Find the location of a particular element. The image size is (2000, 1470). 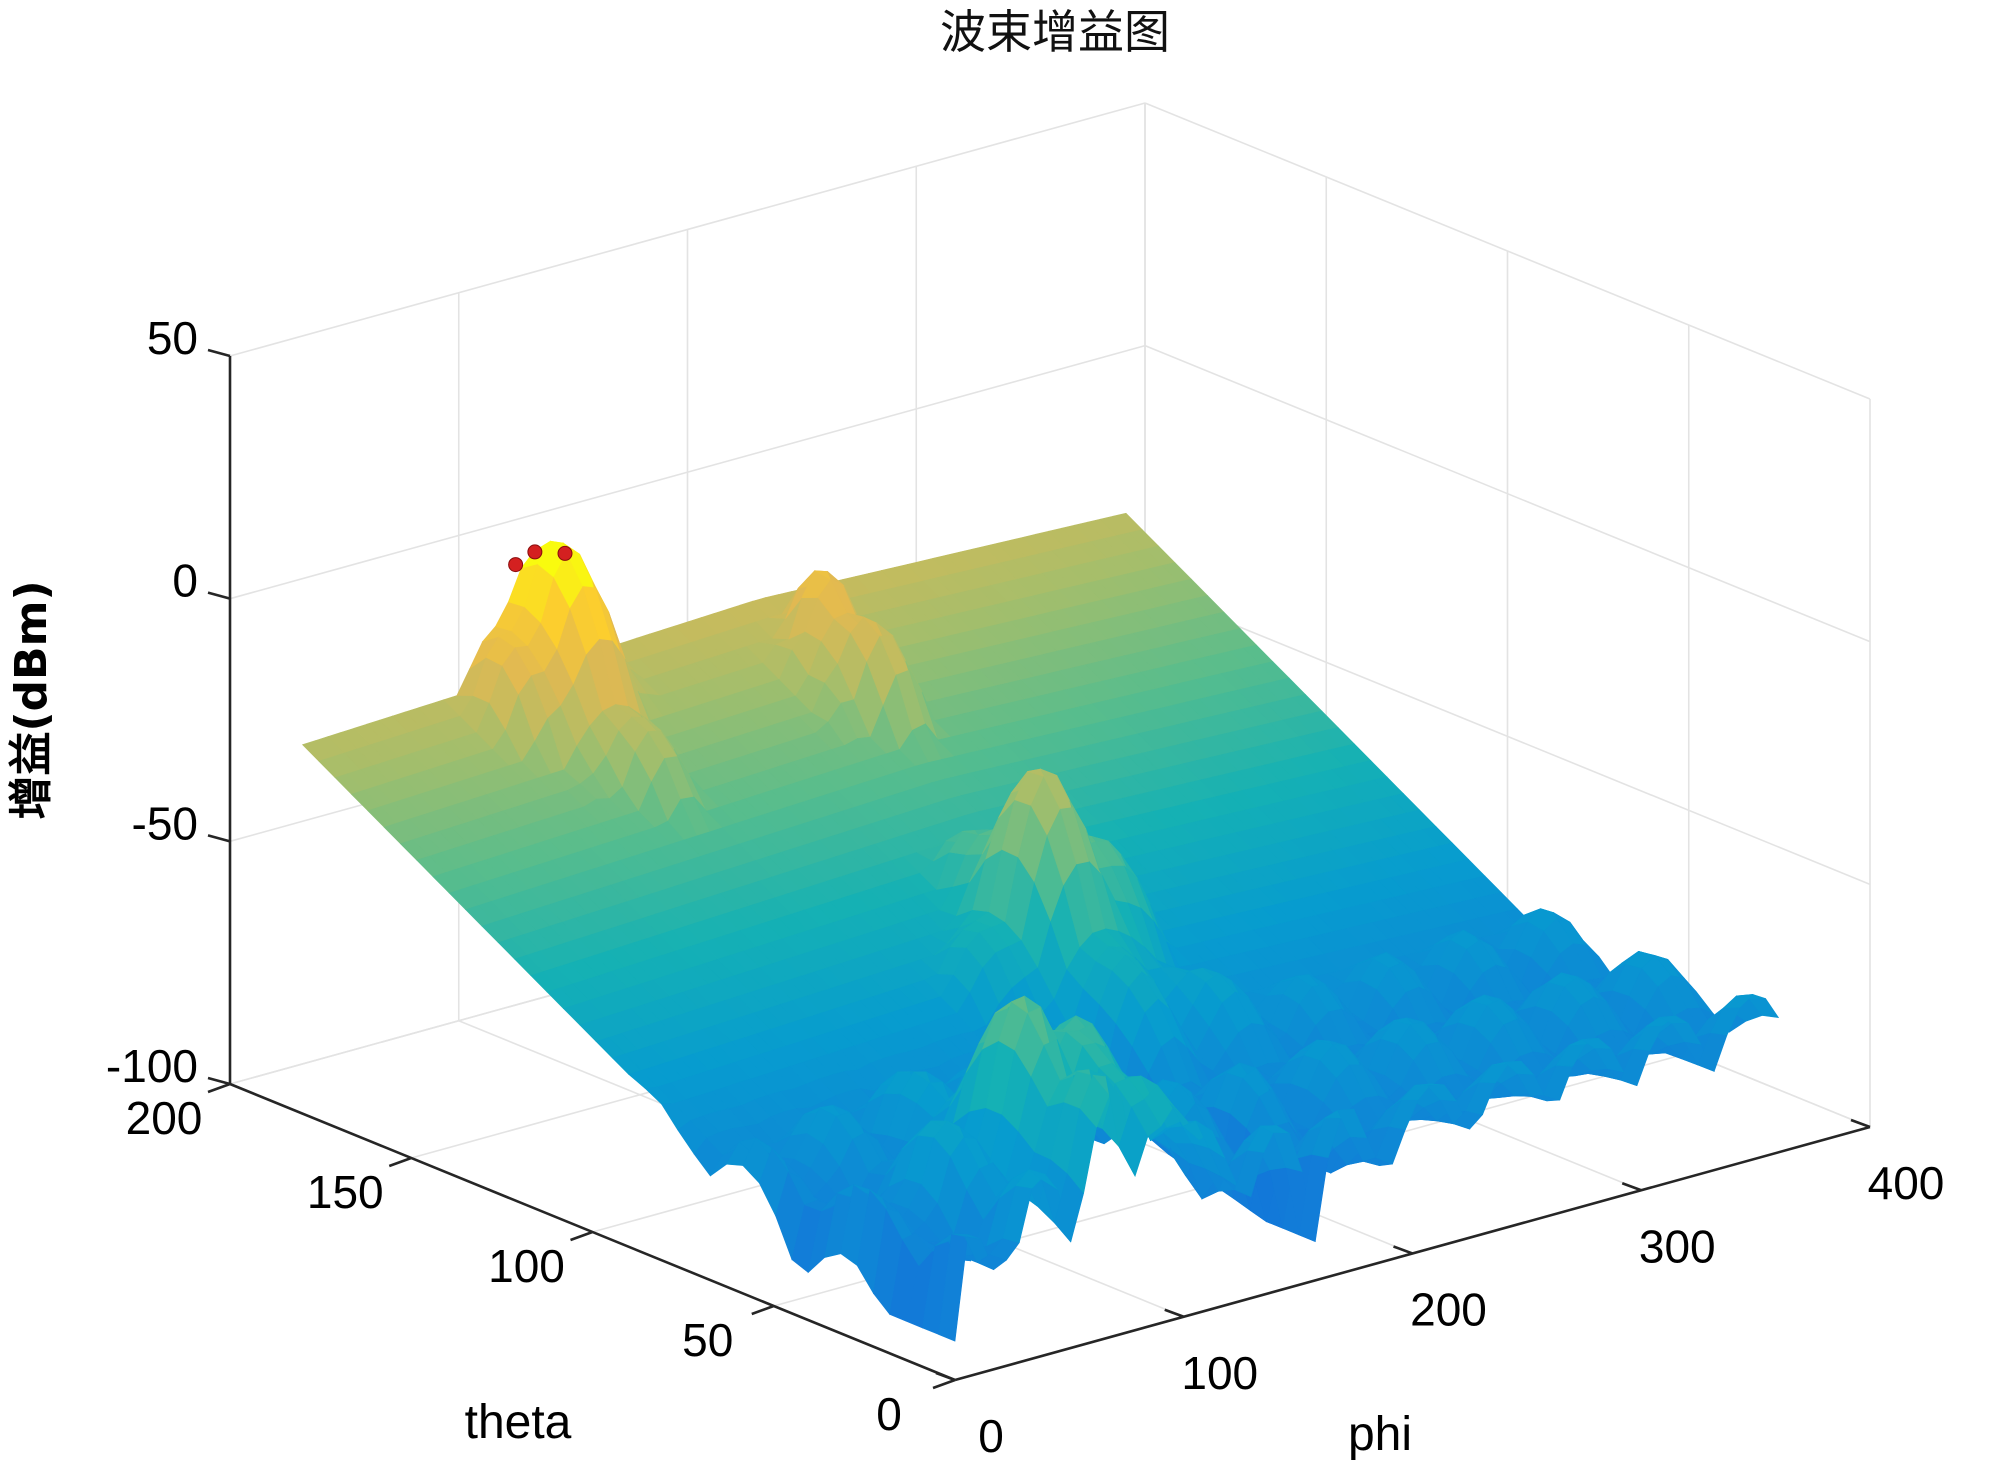

z-axis-label: 增益(dBm) is located at coordinates (31, 699).